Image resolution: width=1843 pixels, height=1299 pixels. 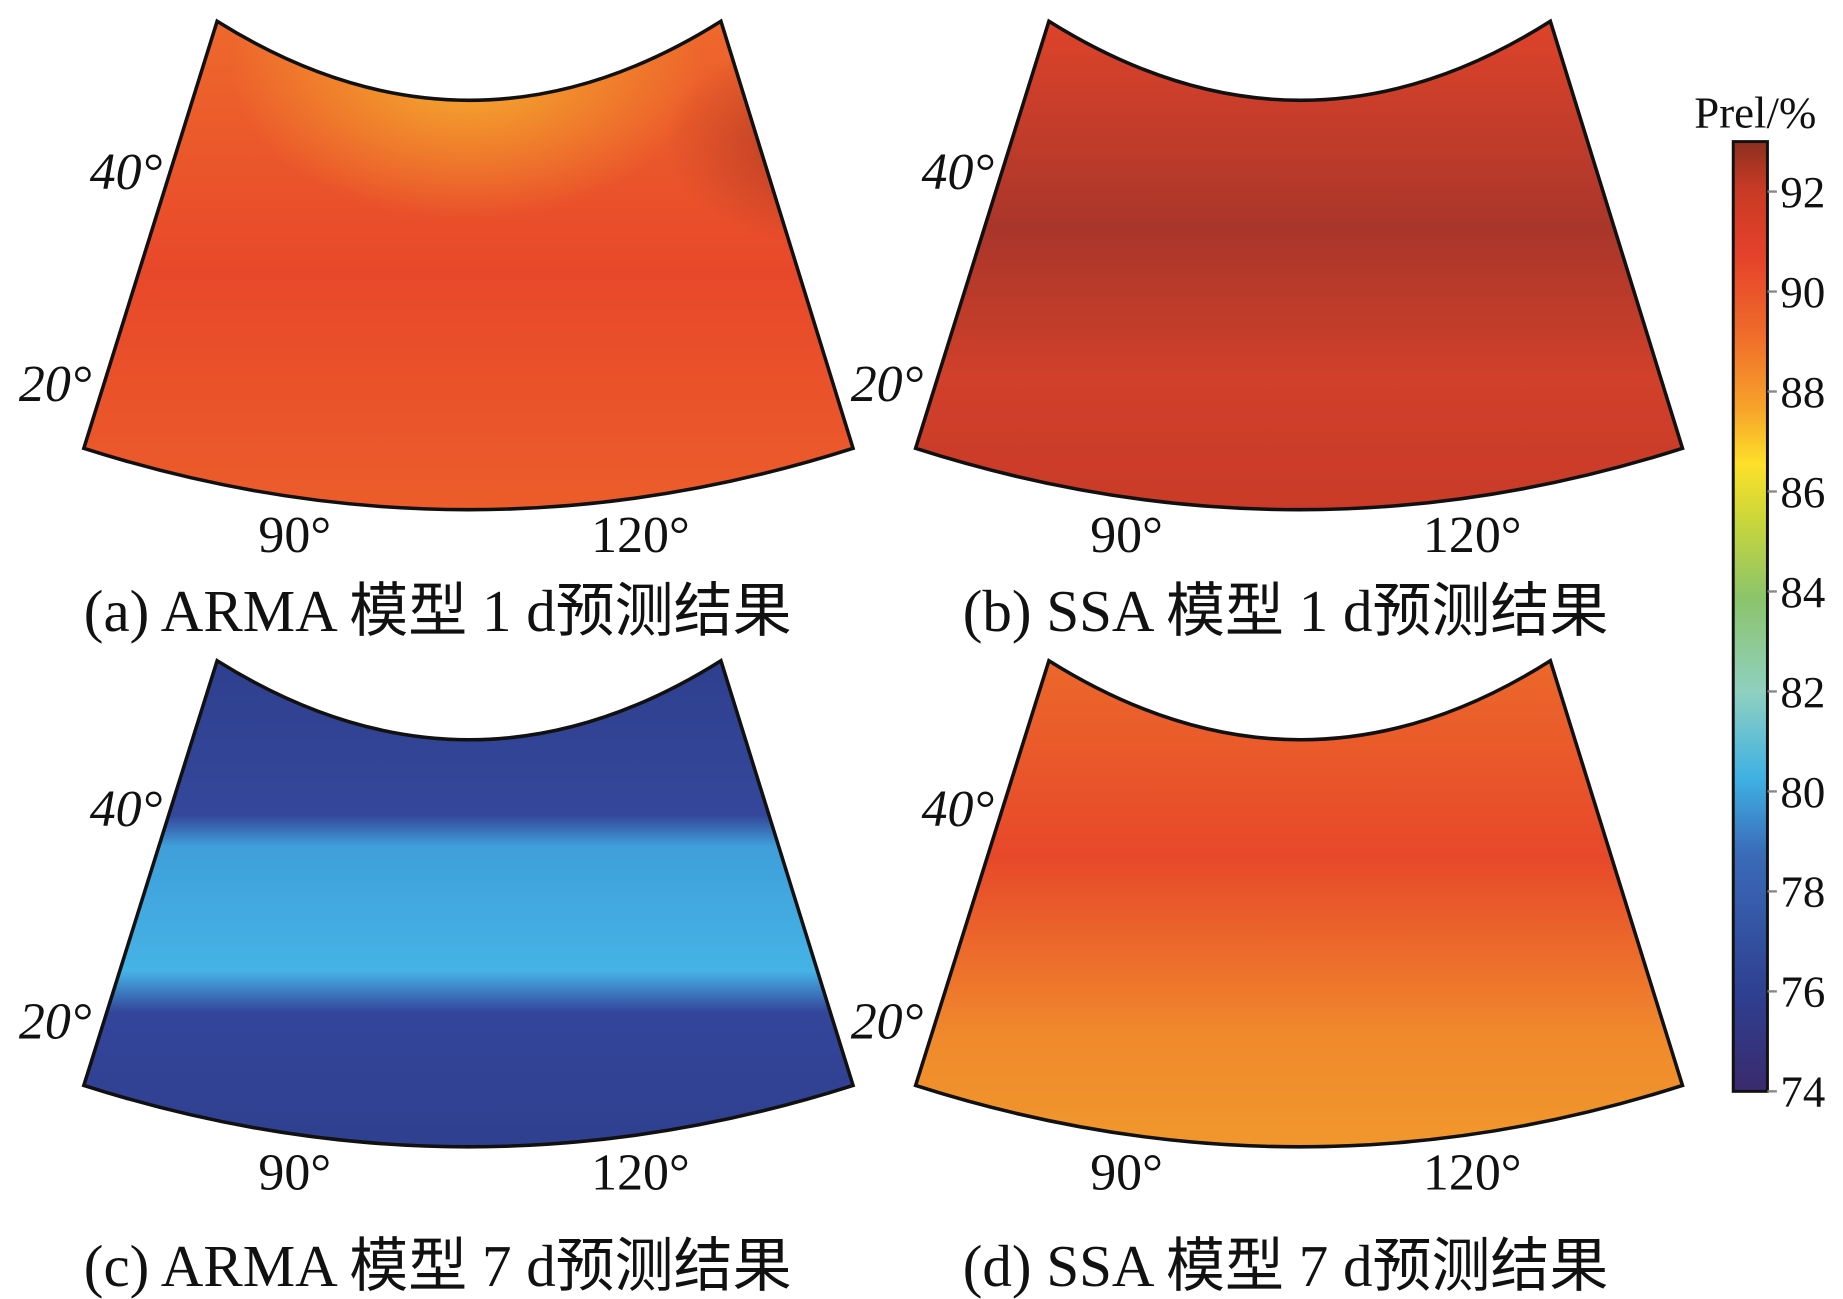 I want to click on colorbar-tick-label: 86, so click(x=1802, y=492).